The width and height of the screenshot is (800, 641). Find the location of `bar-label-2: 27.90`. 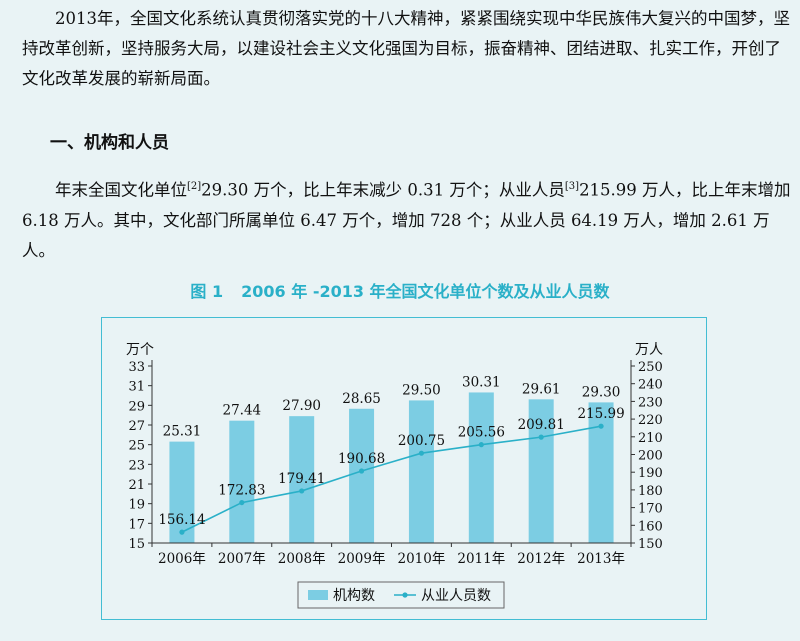

bar-label-2: 27.90 is located at coordinates (301, 406).